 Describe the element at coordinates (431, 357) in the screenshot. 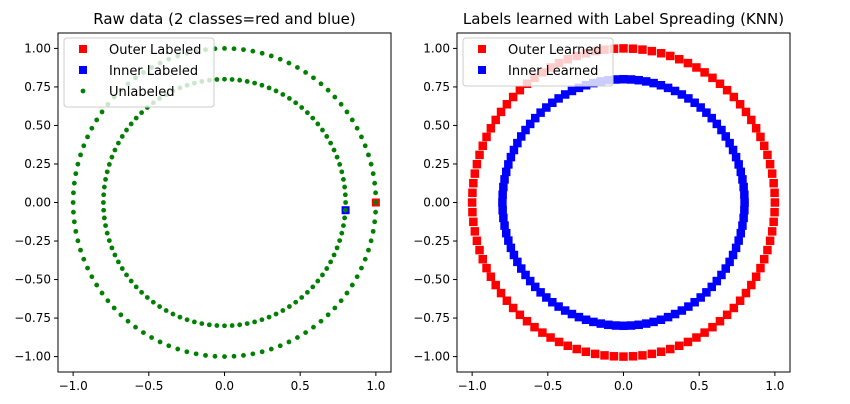

I see `y-tick-label: −1.00` at that location.